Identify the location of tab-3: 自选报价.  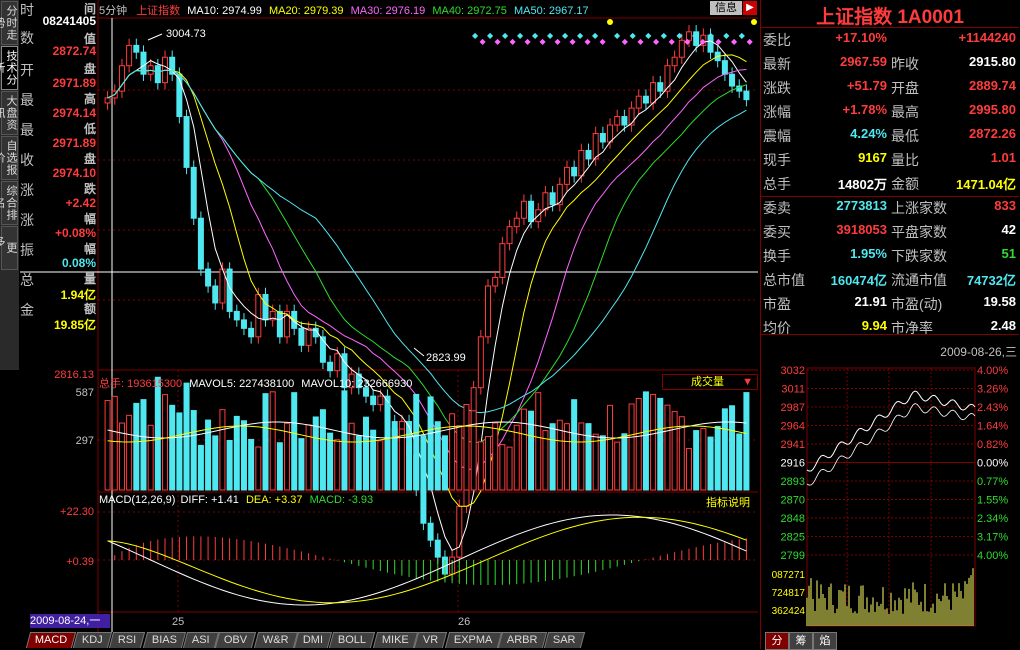
(9, 158).